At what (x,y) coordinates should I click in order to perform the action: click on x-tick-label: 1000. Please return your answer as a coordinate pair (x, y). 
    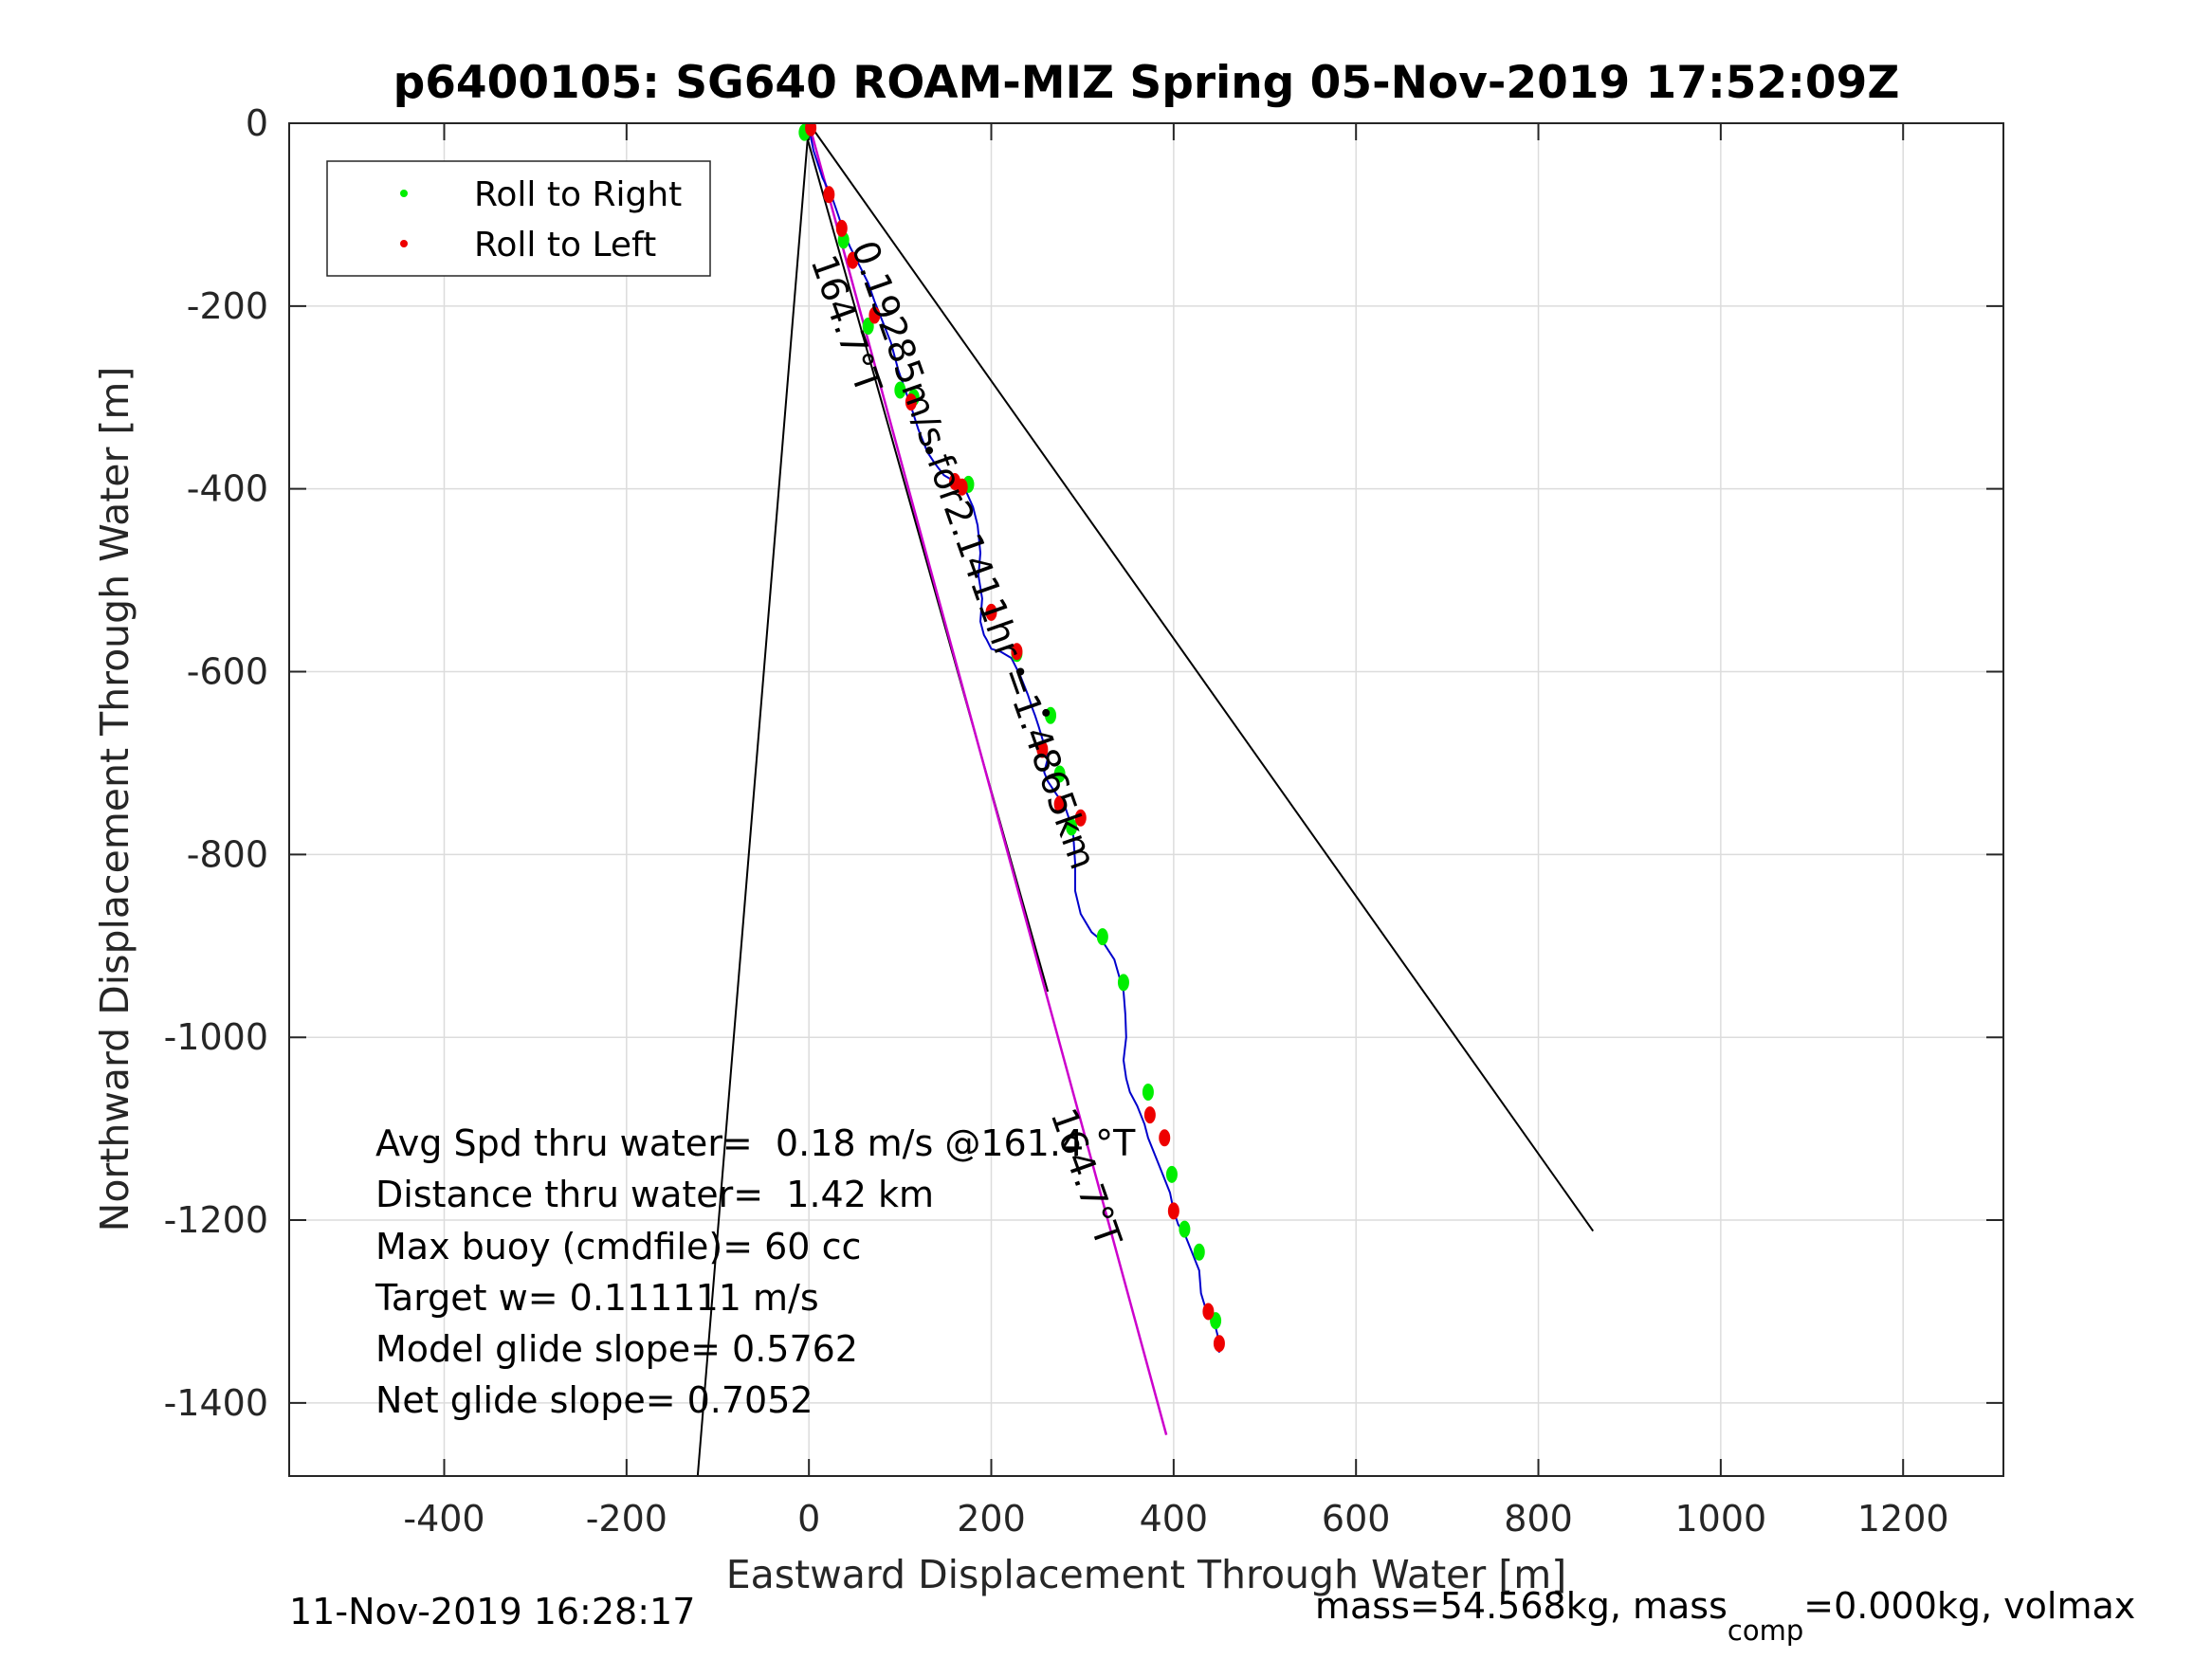
    Looking at the image, I should click on (1721, 1519).